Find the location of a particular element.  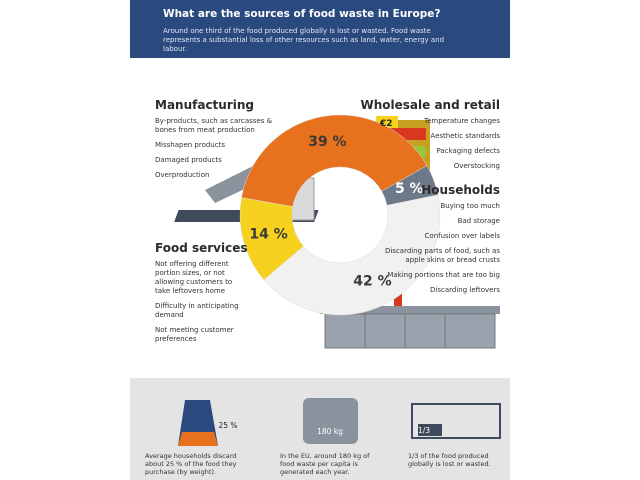

section-item: Overstocking is located at coordinates (476, 166).